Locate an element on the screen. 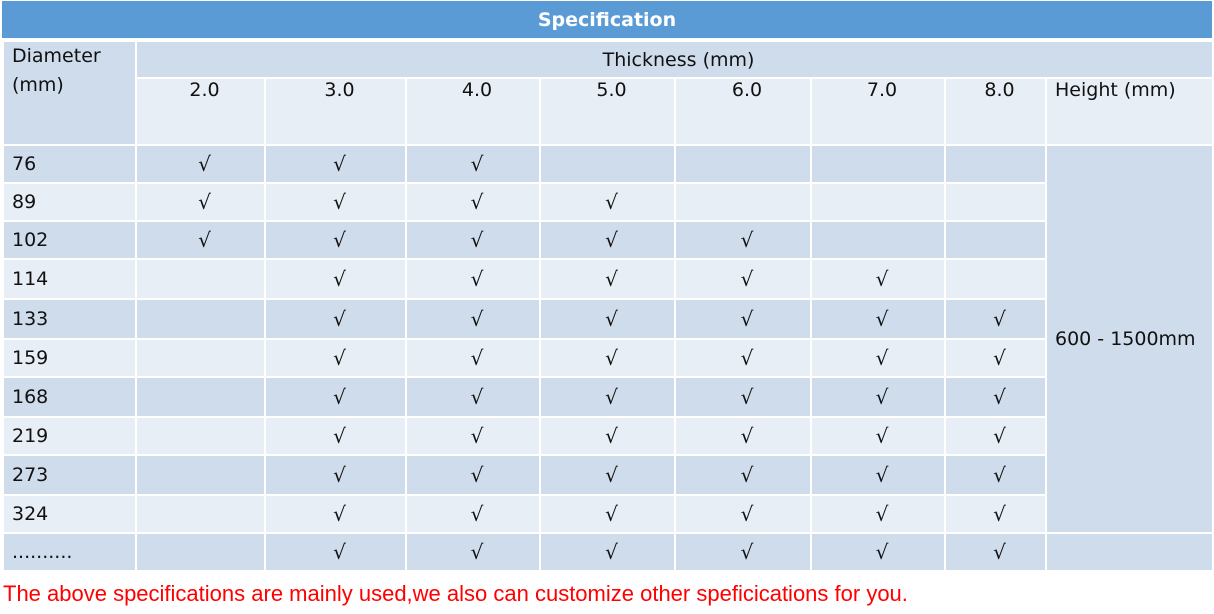 Image resolution: width=1214 pixels, height=614 pixels. table-row: 89 √ √ √ √ is located at coordinates (607, 202).